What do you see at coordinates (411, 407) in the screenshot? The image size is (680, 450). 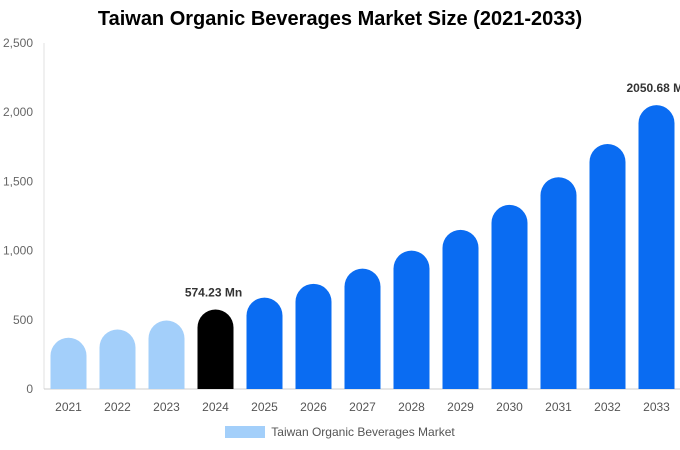 I see `x-tick-label: 2028` at bounding box center [411, 407].